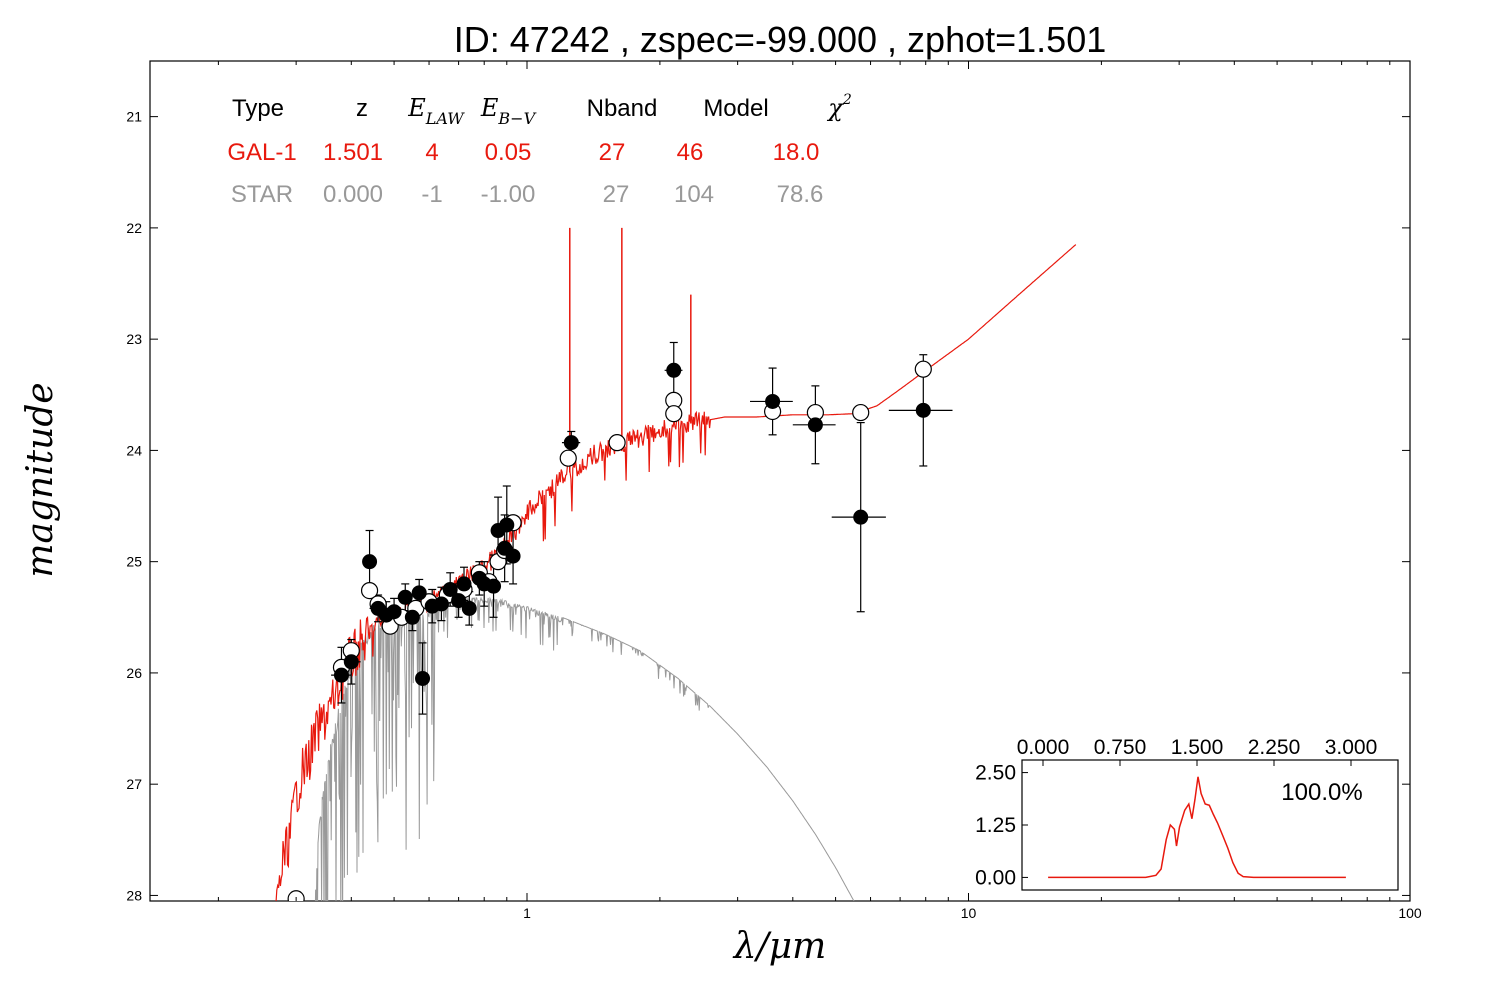 The width and height of the screenshot is (1500, 1000). What do you see at coordinates (134, 784) in the screenshot?
I see `y-tick-label: 27` at bounding box center [134, 784].